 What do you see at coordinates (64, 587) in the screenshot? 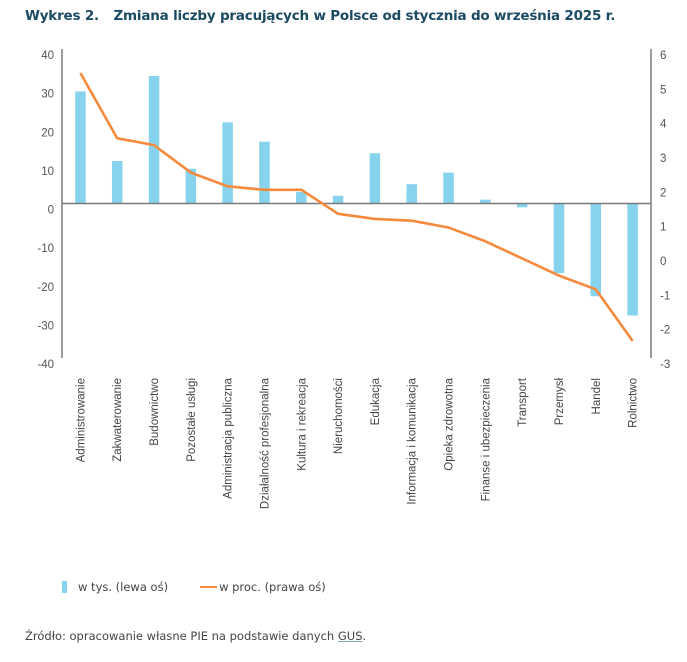
I see `legend-bar-swatch` at bounding box center [64, 587].